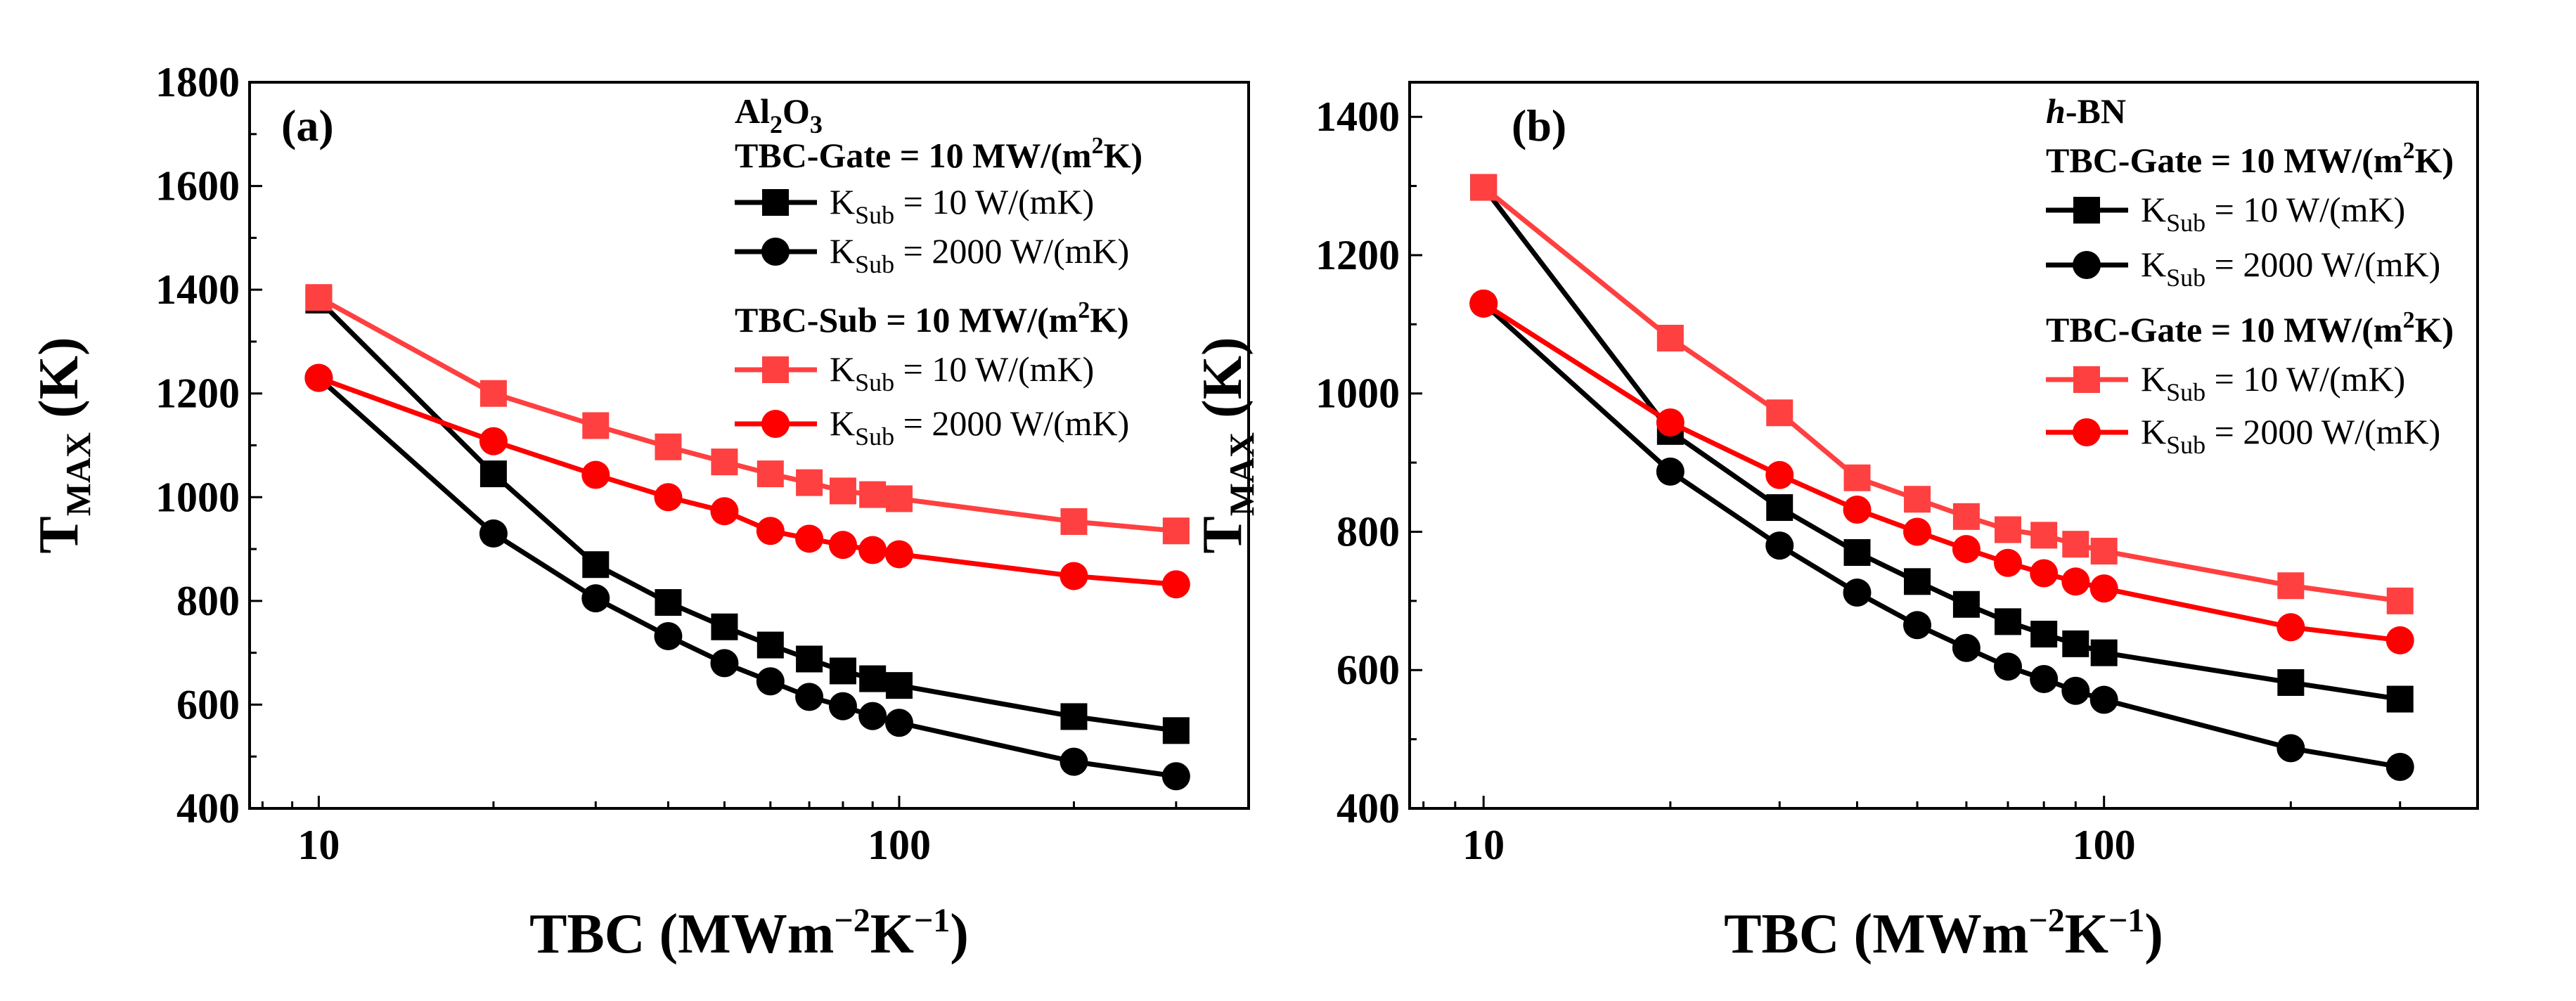 This screenshot has height=1001, width=2576. Describe the element at coordinates (2322, 264) in the screenshot. I see `tspan: = 2000 W/(mK)` at that location.